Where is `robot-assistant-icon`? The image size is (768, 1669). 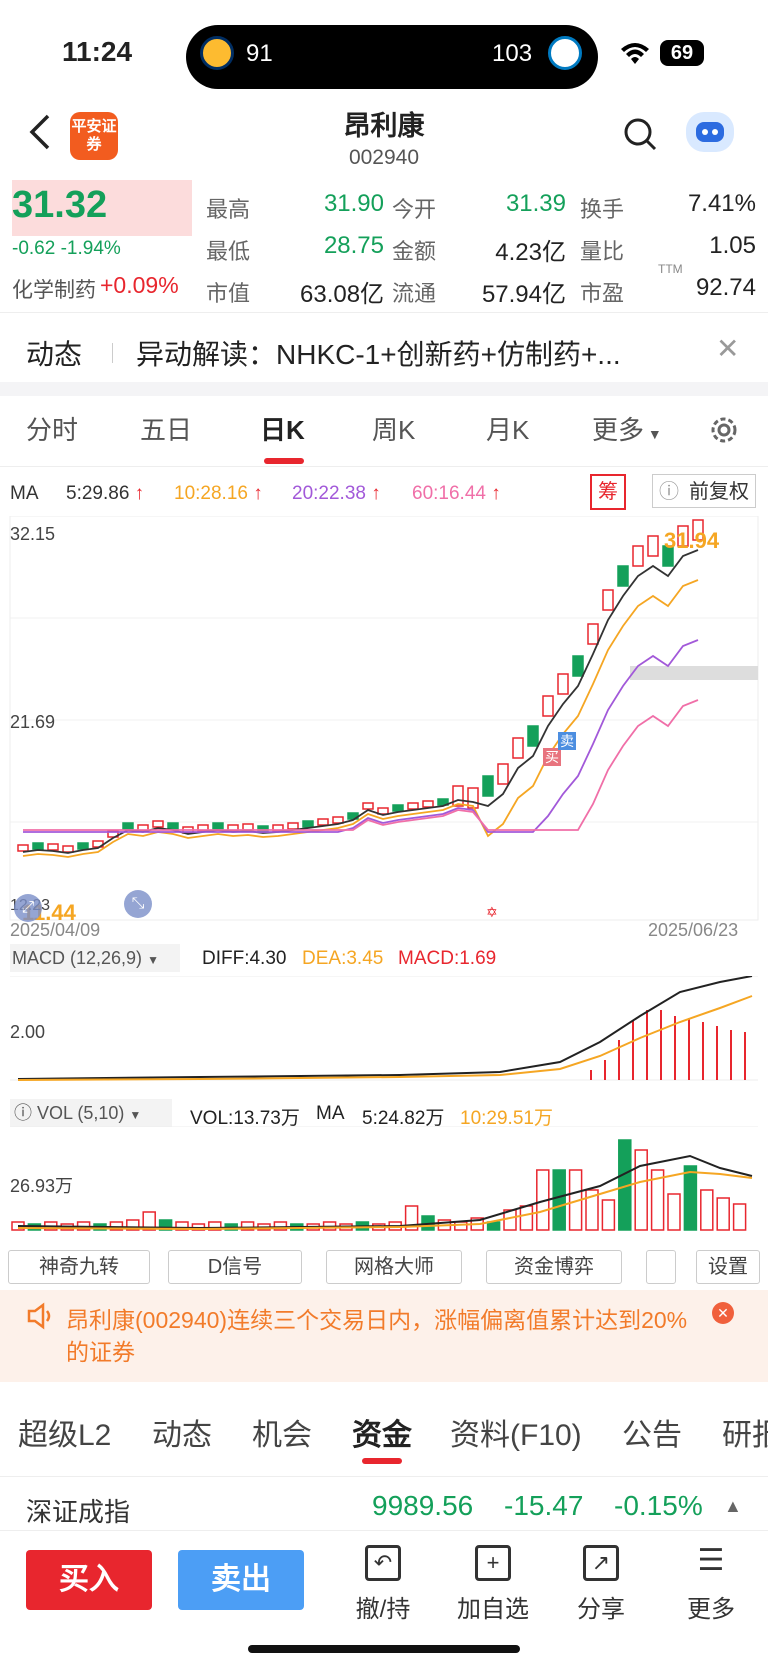 robot-assistant-icon is located at coordinates (710, 132).